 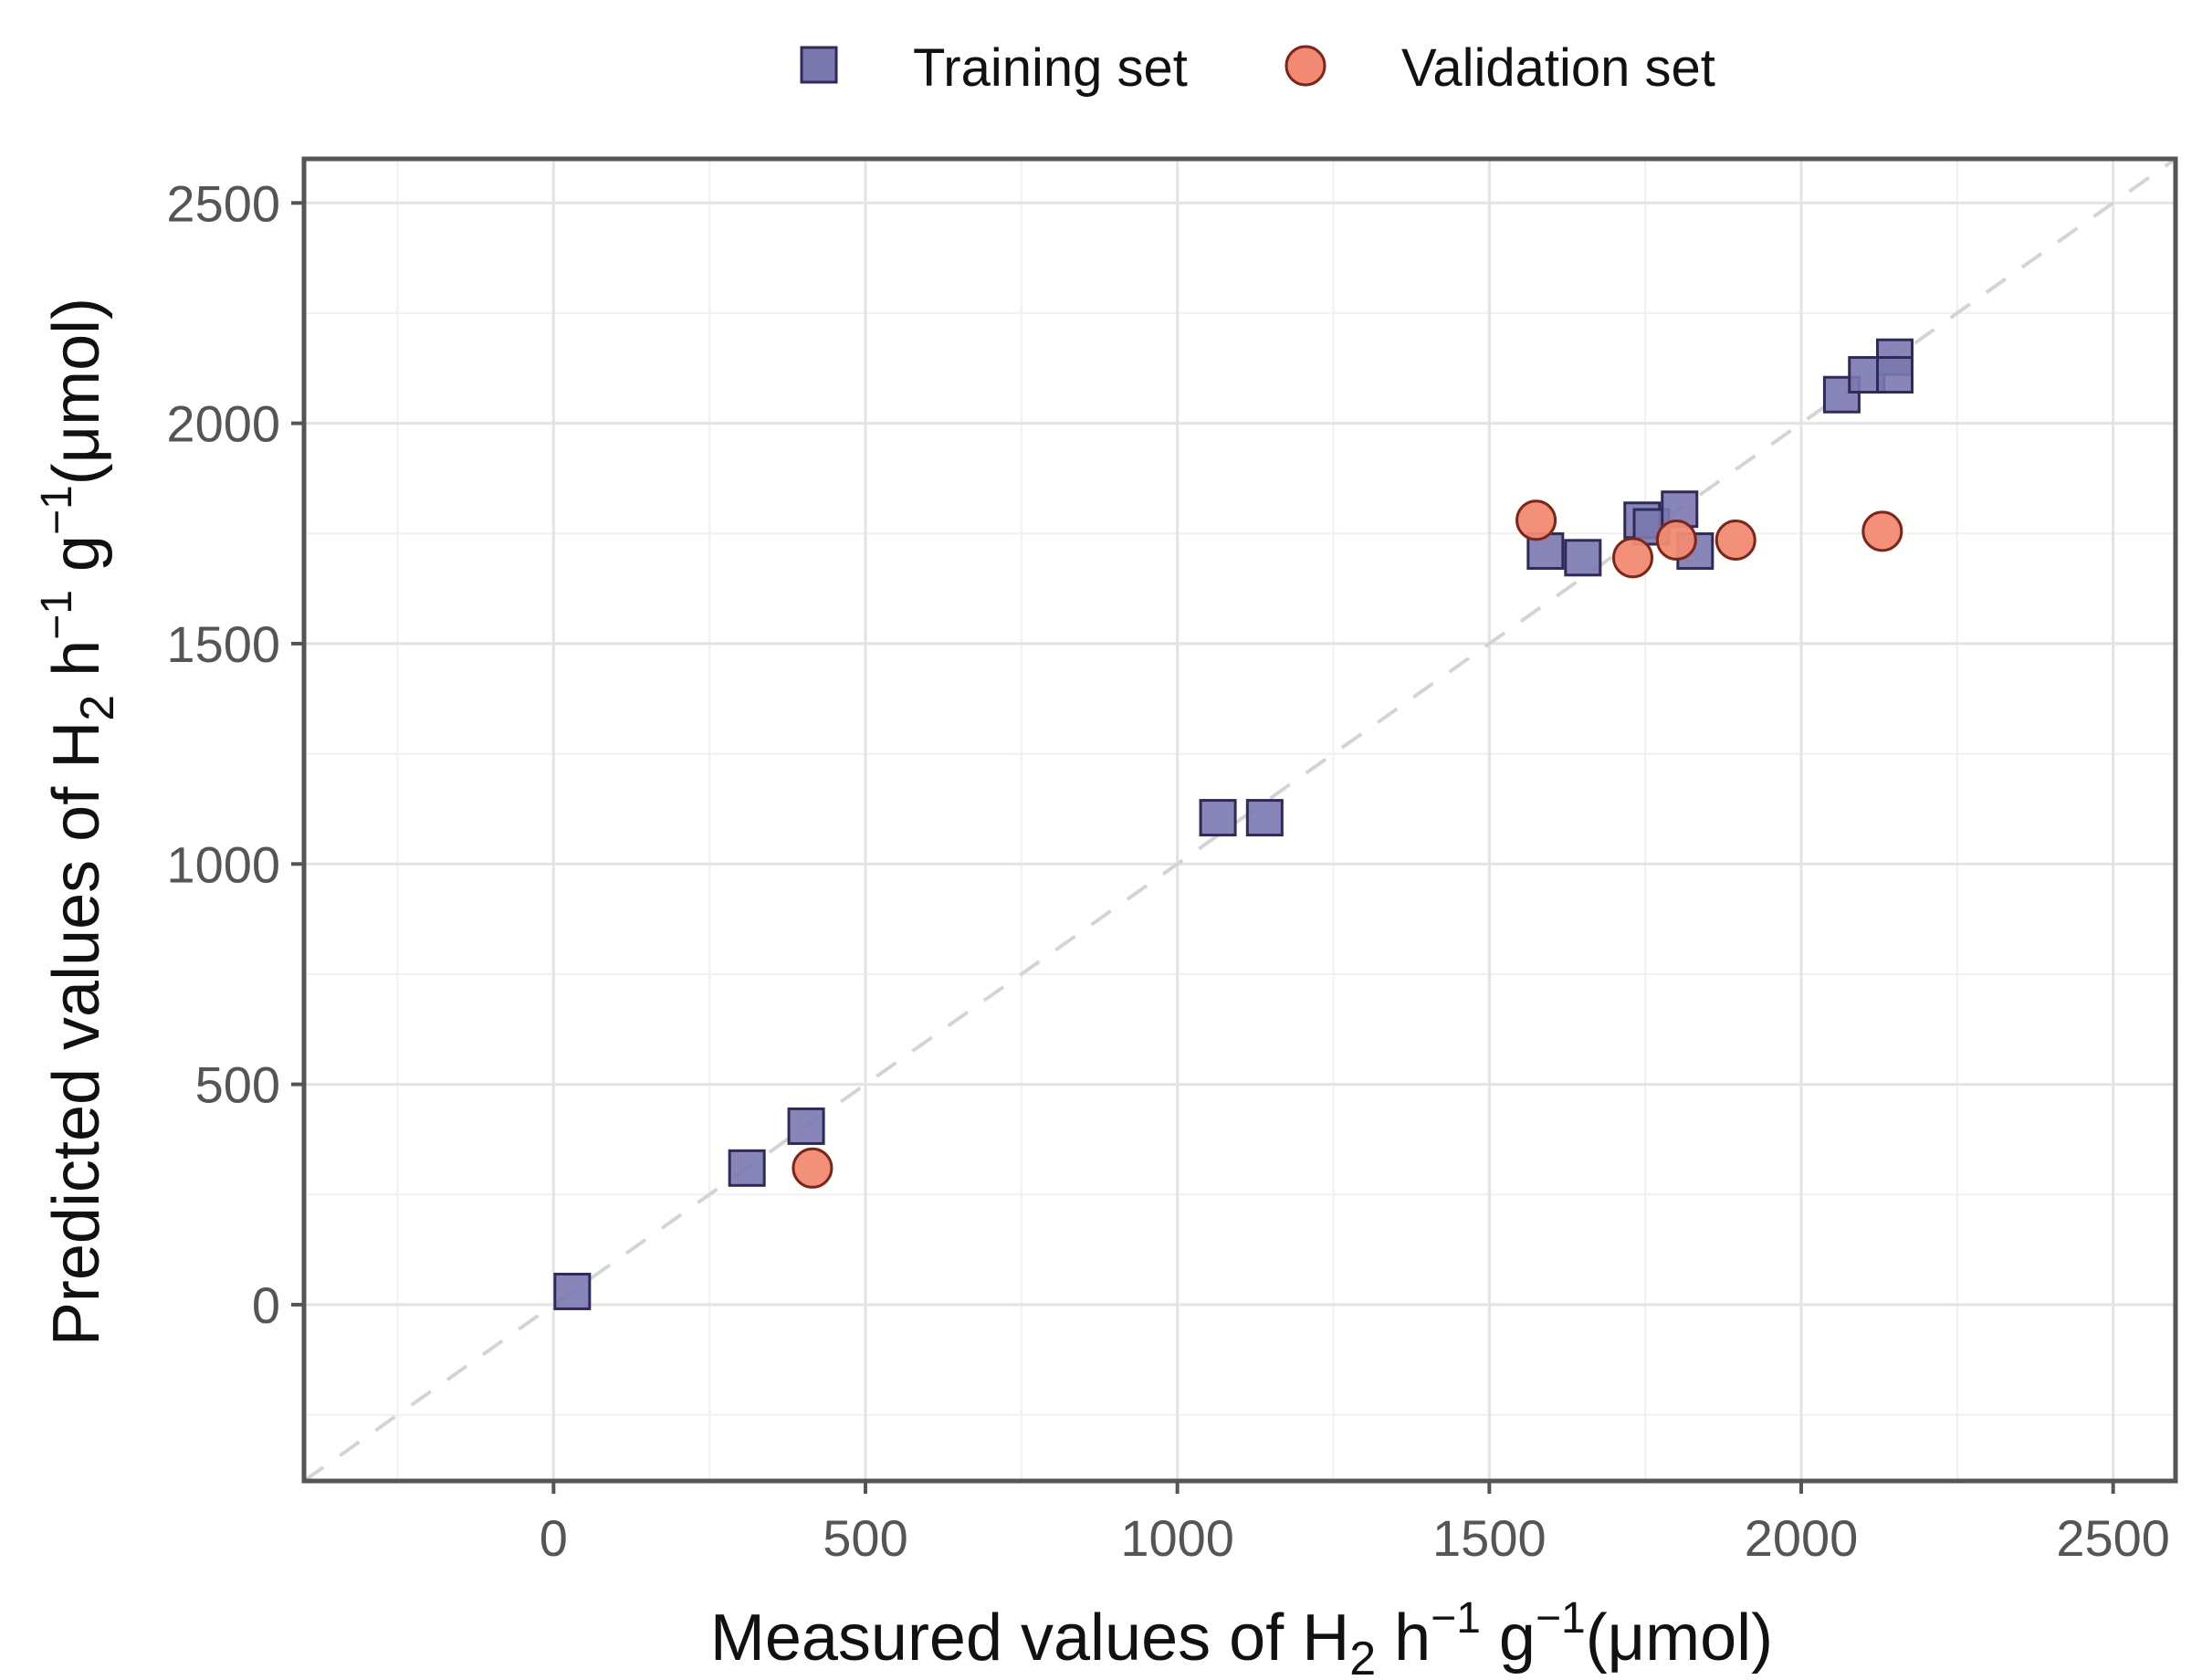 I want to click on legend-label-training: Training set, so click(x=1050, y=68).